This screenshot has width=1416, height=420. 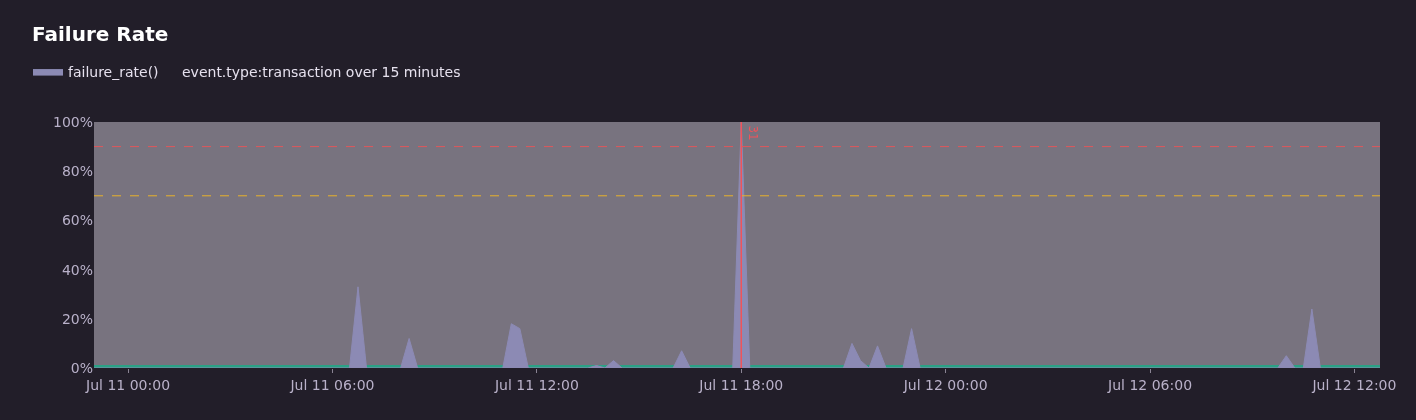 What do you see at coordinates (77, 220) in the screenshot?
I see `y-tick-label: 60%` at bounding box center [77, 220].